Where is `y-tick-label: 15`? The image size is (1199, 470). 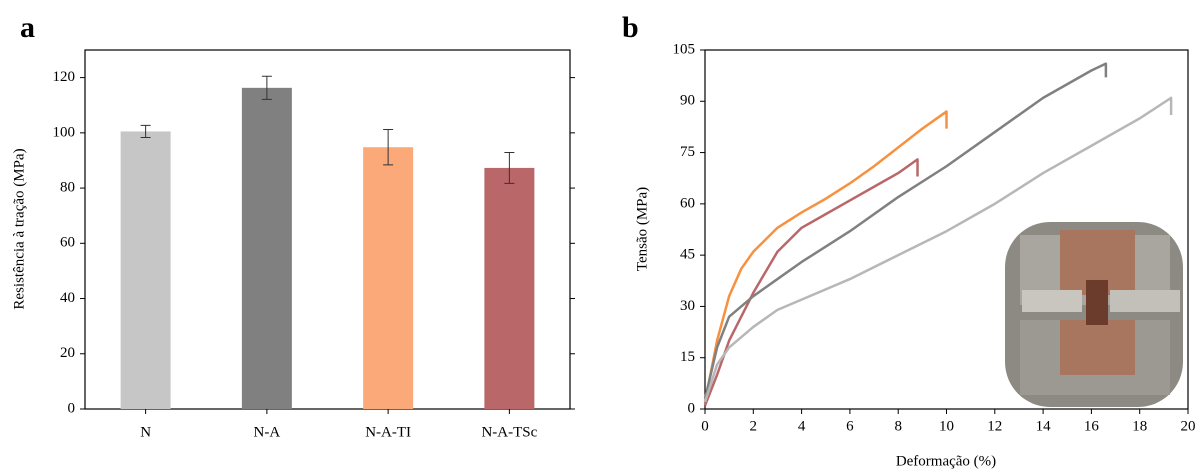
y-tick-label: 15 is located at coordinates (687, 357).